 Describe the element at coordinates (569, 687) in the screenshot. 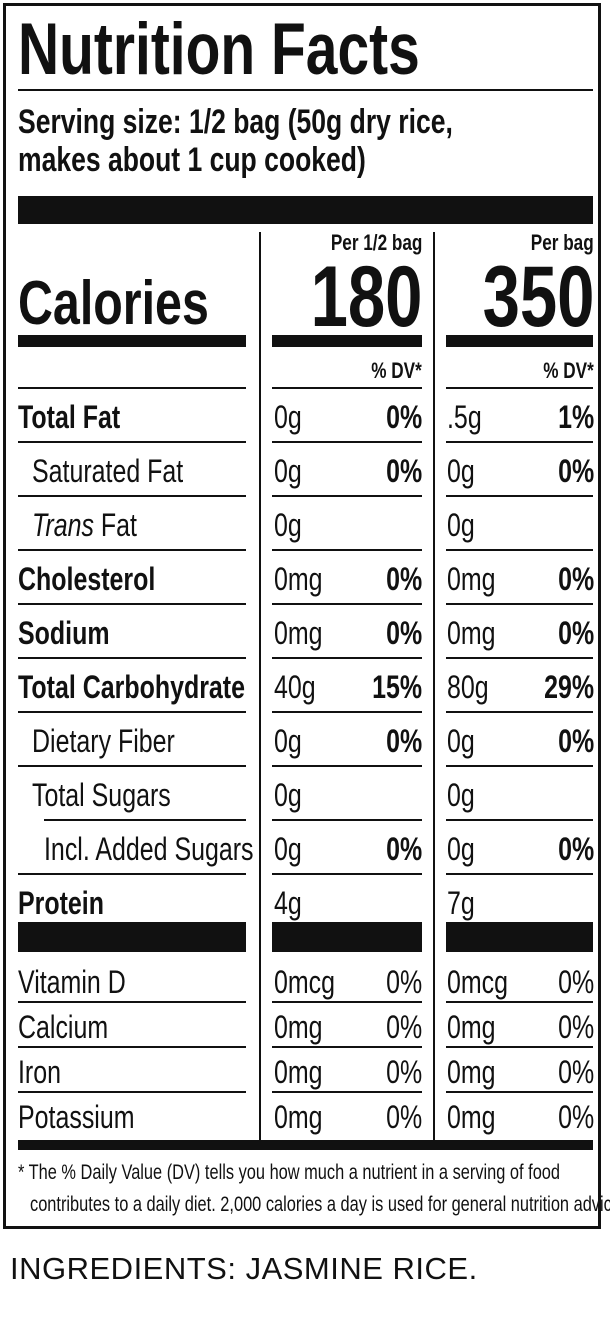

I see `nutrients-row-daily-value: 29%` at that location.